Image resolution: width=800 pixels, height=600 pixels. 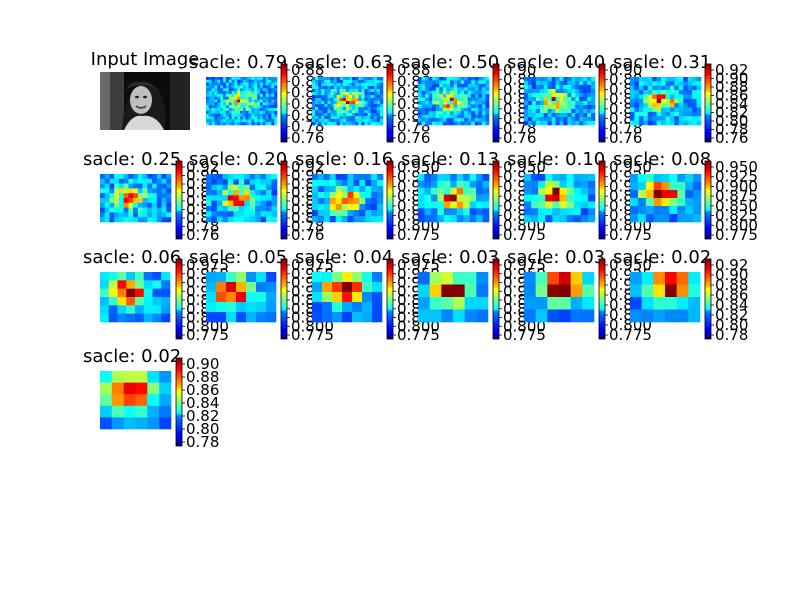 I want to click on colorbar-tick-label: 0.975, so click(x=524, y=265).